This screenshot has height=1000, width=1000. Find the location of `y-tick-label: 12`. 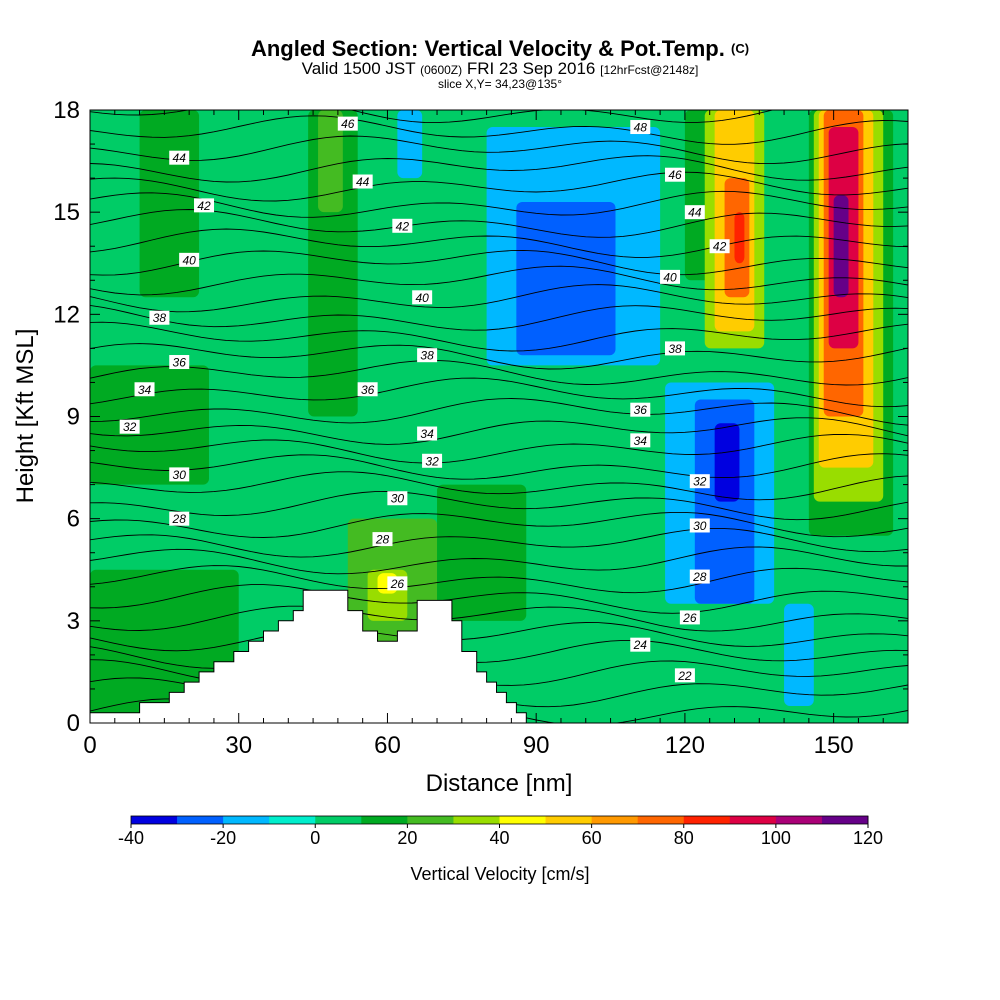

y-tick-label: 12 is located at coordinates (66, 314).